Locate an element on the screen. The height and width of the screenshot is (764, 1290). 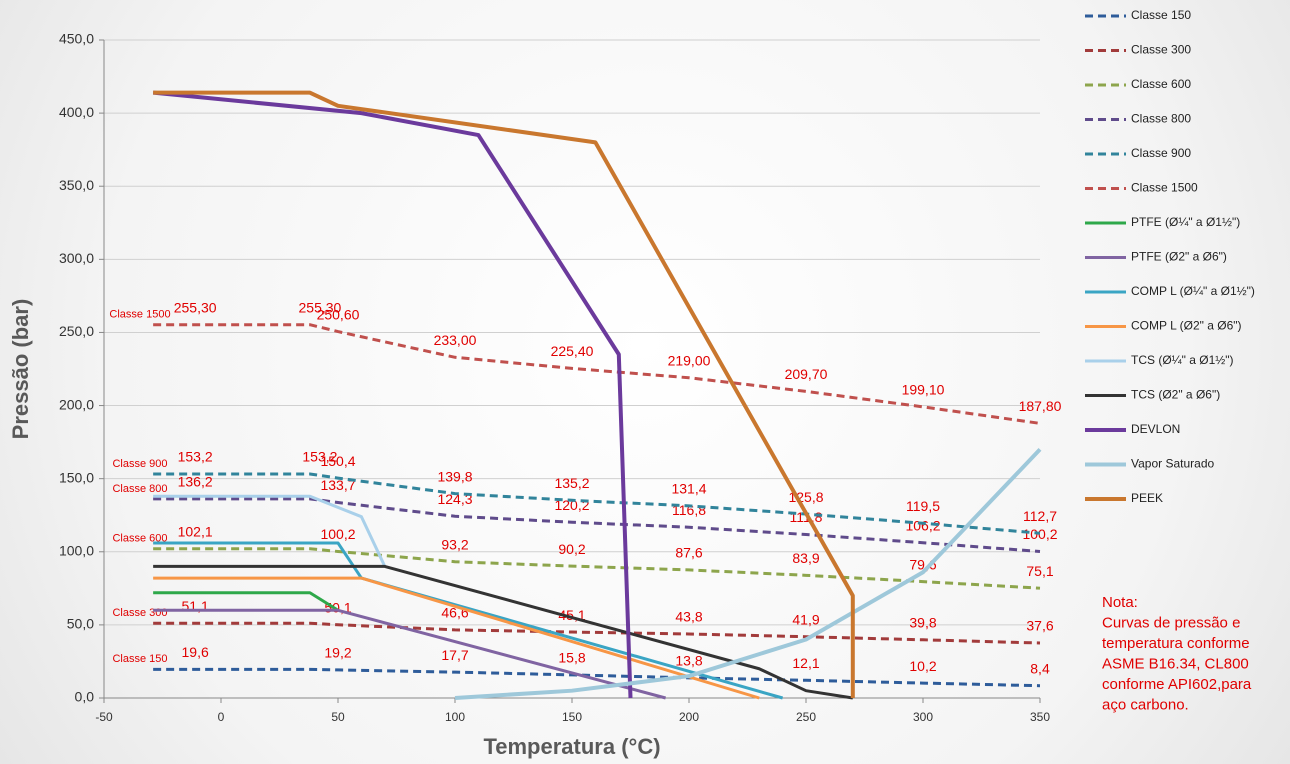
data-label: 187,80 is located at coordinates (1040, 406).